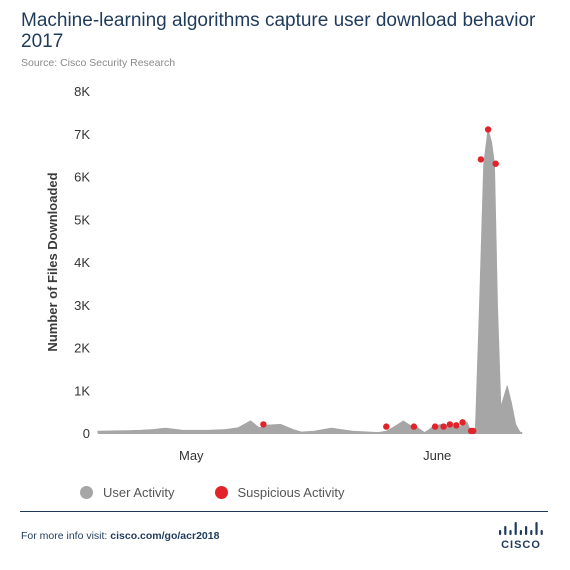  Describe the element at coordinates (521, 536) in the screenshot. I see `cisco-logo: CISCO` at that location.